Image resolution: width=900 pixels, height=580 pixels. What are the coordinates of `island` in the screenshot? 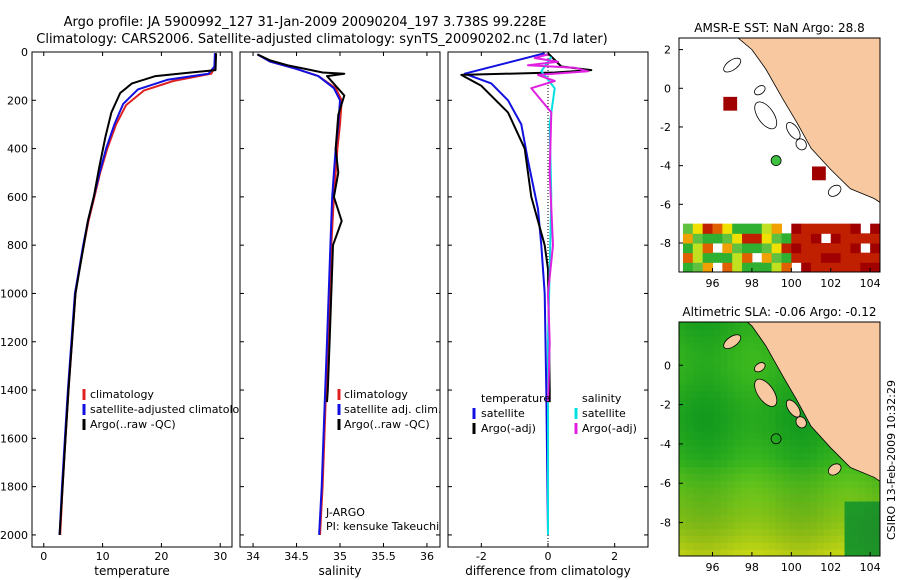 It's located at (760, 90).